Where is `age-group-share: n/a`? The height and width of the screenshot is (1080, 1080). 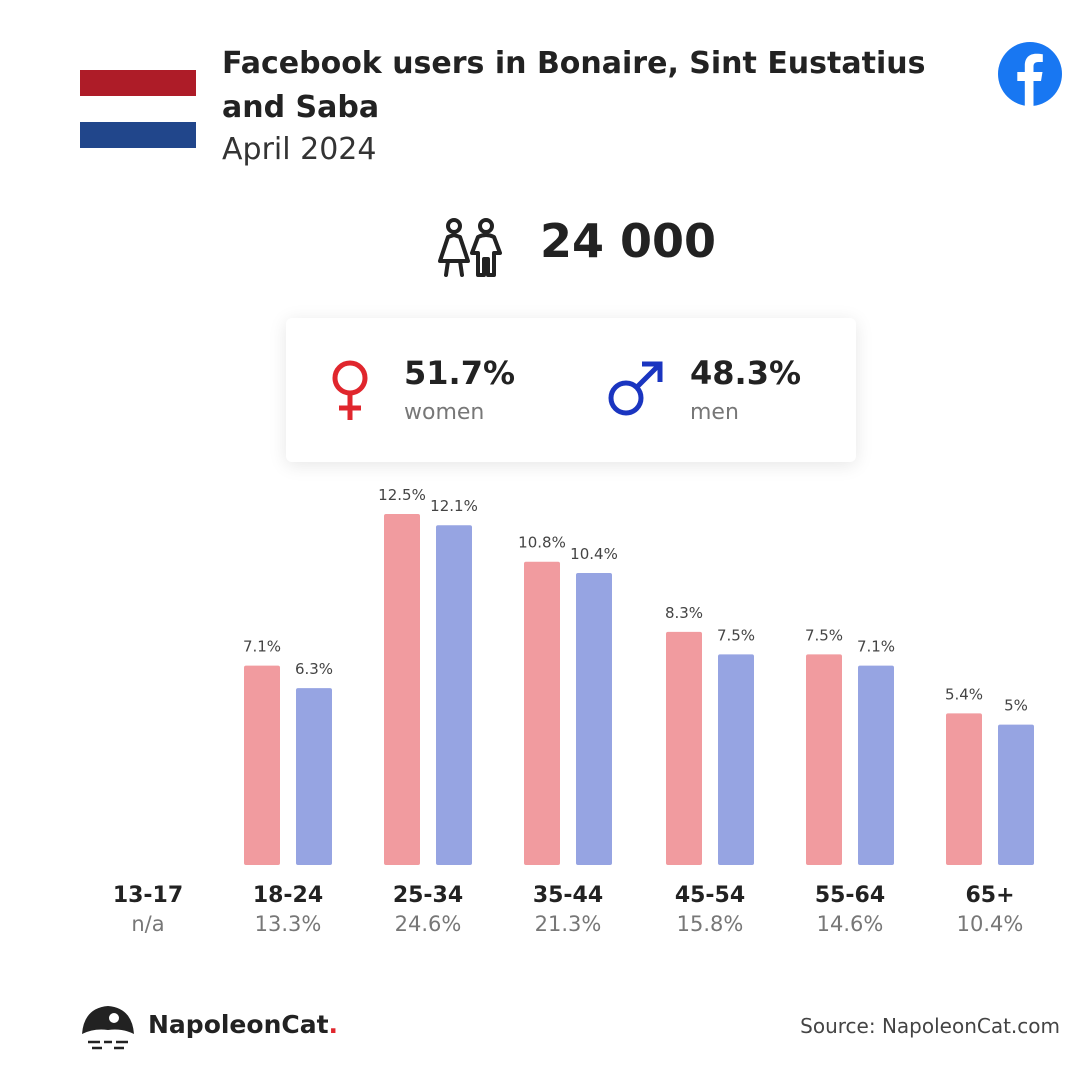
age-group-share: n/a is located at coordinates (148, 924).